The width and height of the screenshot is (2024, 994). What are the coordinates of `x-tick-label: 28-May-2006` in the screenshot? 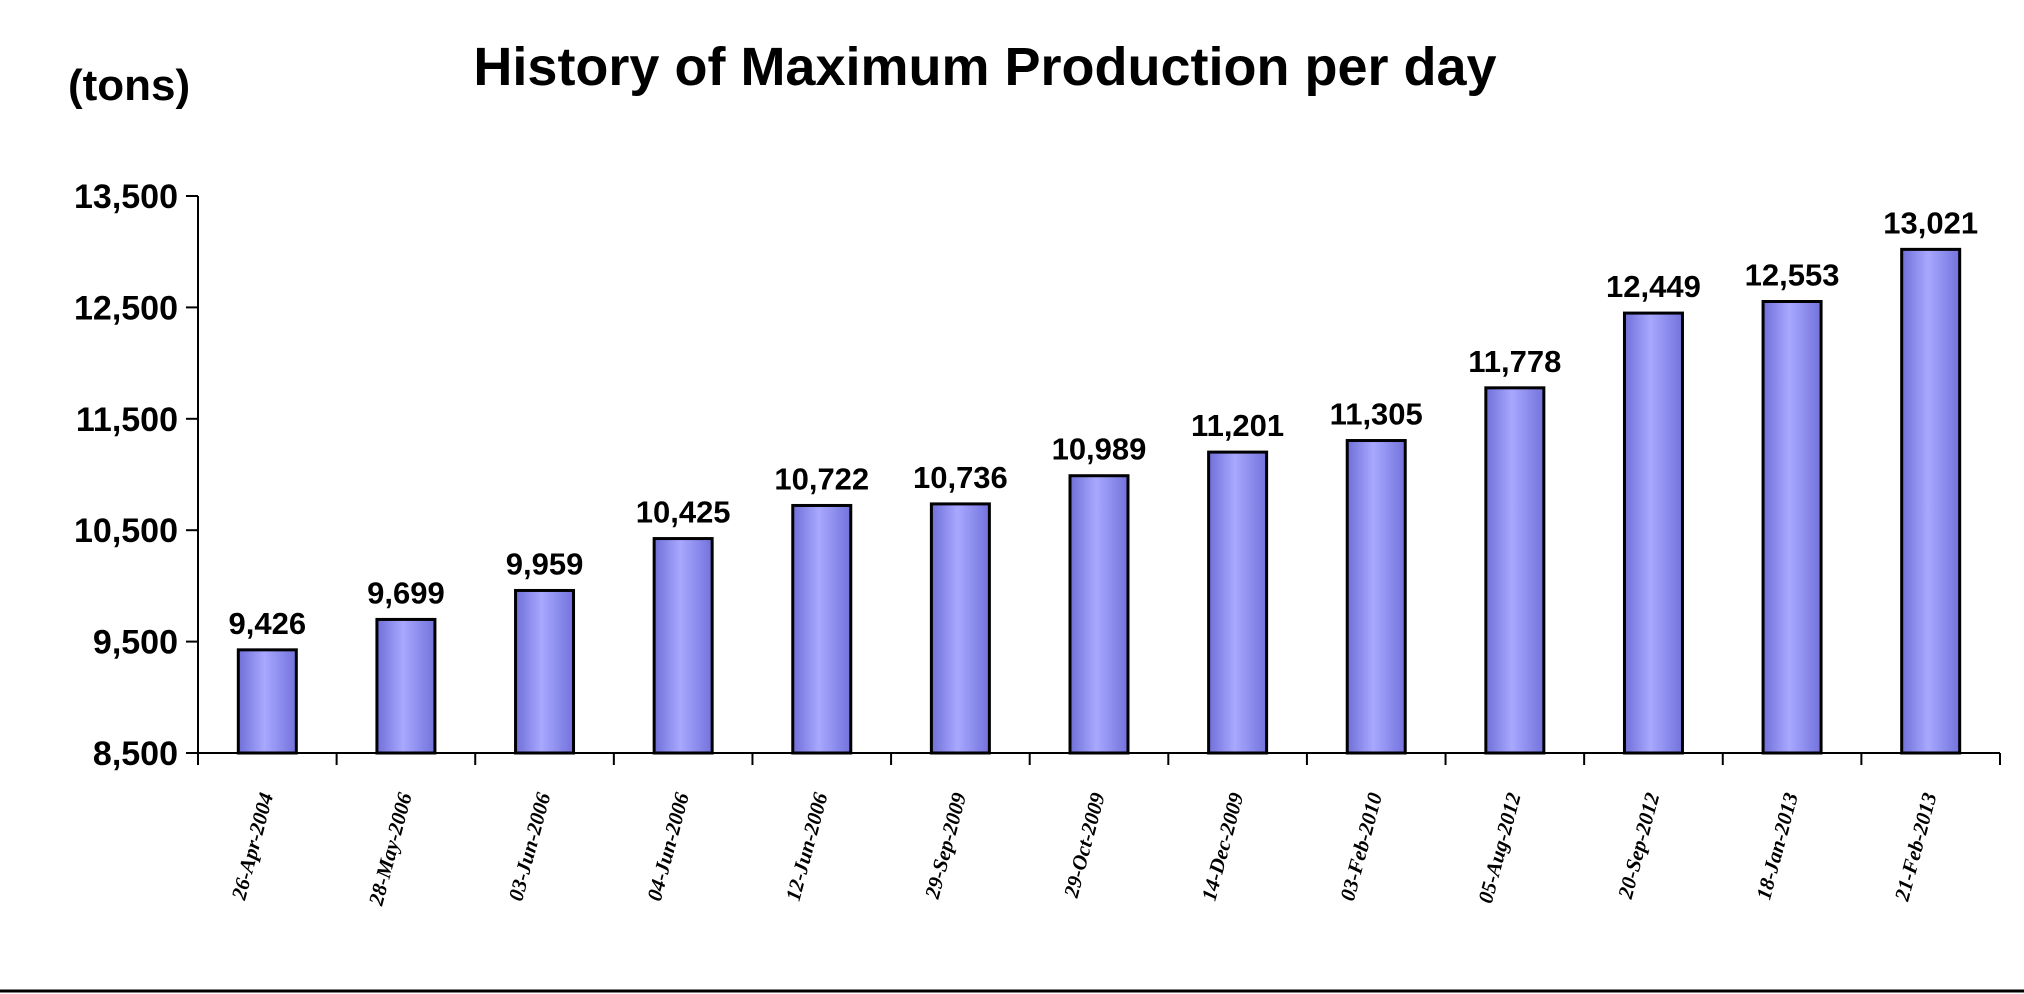 It's located at (389, 849).